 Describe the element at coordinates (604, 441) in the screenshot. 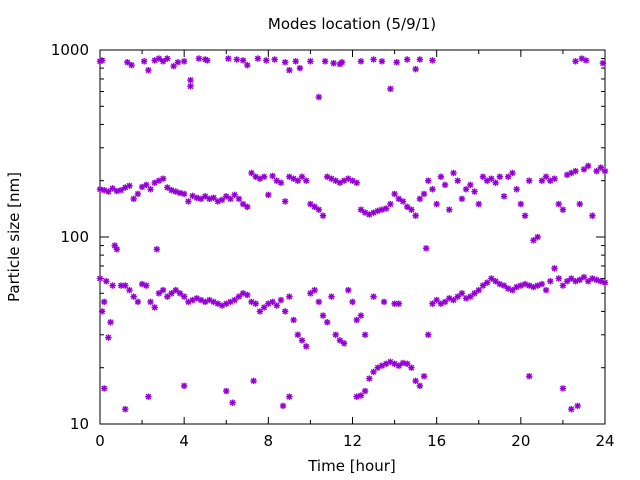

I see `x-tick-label: 24` at that location.